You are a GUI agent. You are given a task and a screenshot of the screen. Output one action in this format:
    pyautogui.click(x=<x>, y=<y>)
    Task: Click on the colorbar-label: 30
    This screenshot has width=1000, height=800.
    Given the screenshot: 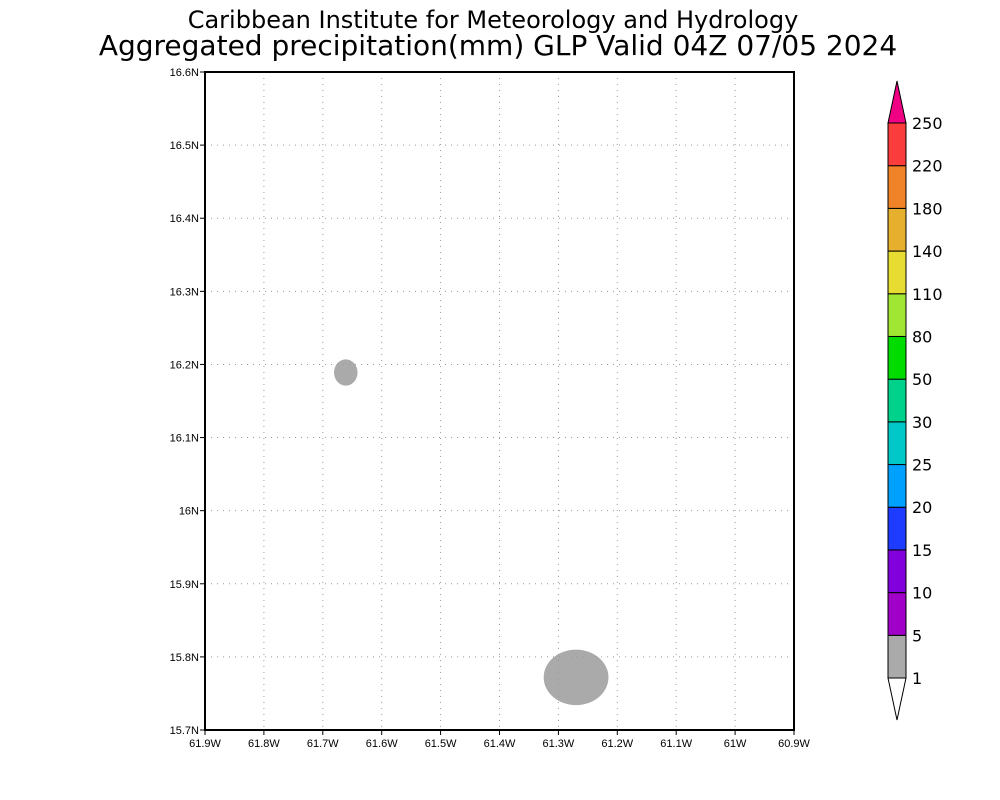 What is the action you would take?
    pyautogui.click(x=922, y=422)
    